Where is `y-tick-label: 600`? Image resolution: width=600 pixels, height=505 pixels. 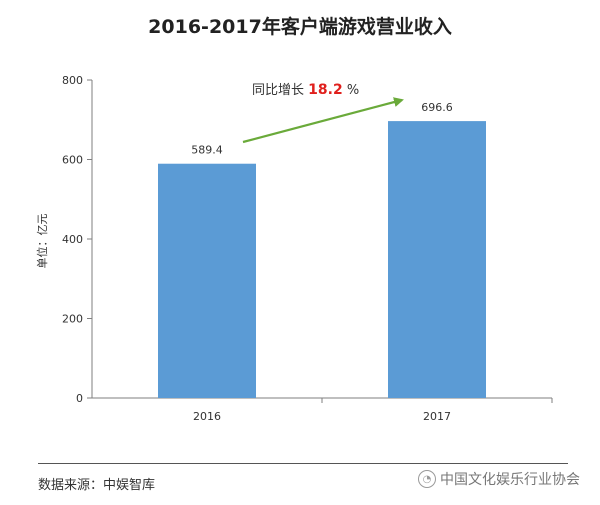 y-tick-label: 600 is located at coordinates (72, 160).